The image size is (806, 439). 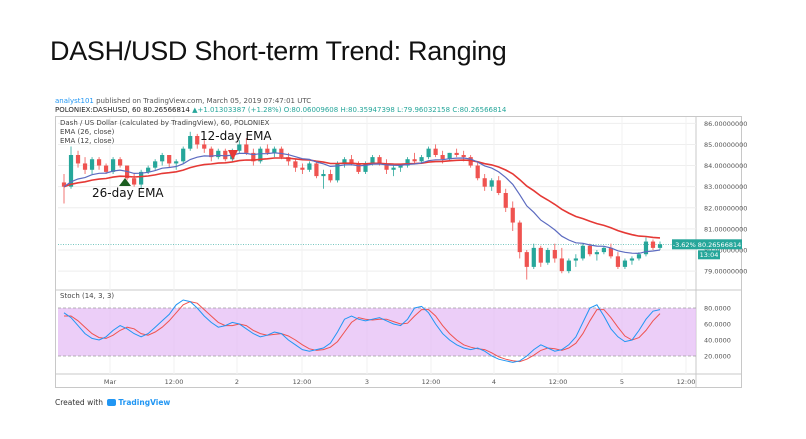 What do you see at coordinates (717, 325) in the screenshot?
I see `stoch-tick-label: 60.0000` at bounding box center [717, 325].